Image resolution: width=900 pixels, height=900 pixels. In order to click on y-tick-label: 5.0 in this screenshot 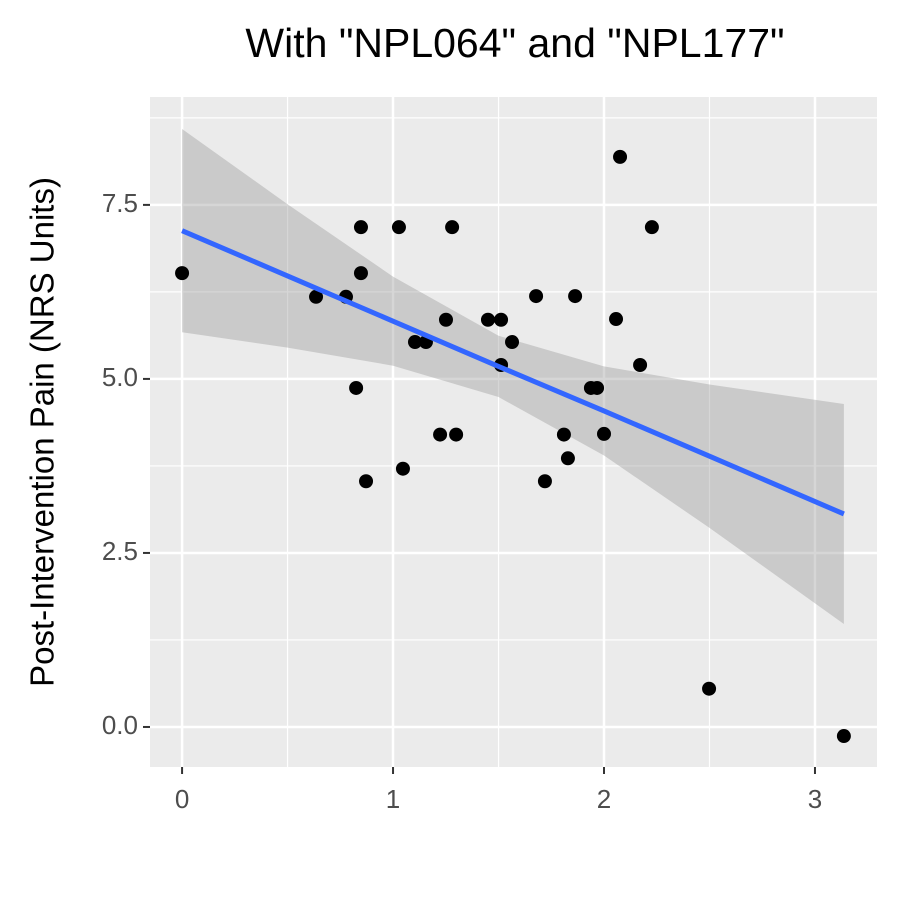, I will do `click(120, 377)`.